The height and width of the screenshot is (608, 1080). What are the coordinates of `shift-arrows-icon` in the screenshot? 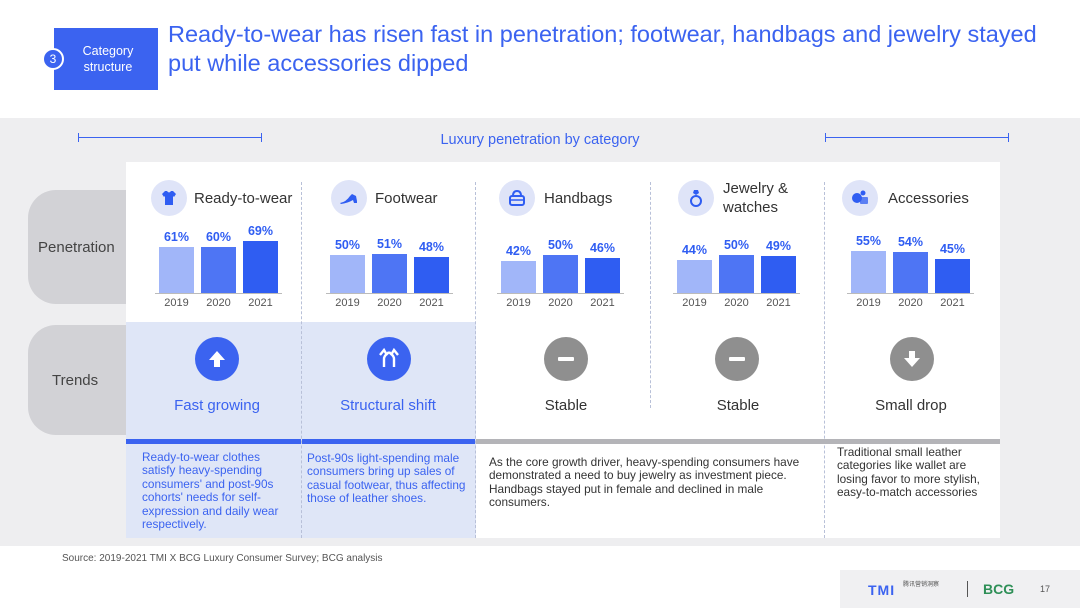 It's located at (389, 359).